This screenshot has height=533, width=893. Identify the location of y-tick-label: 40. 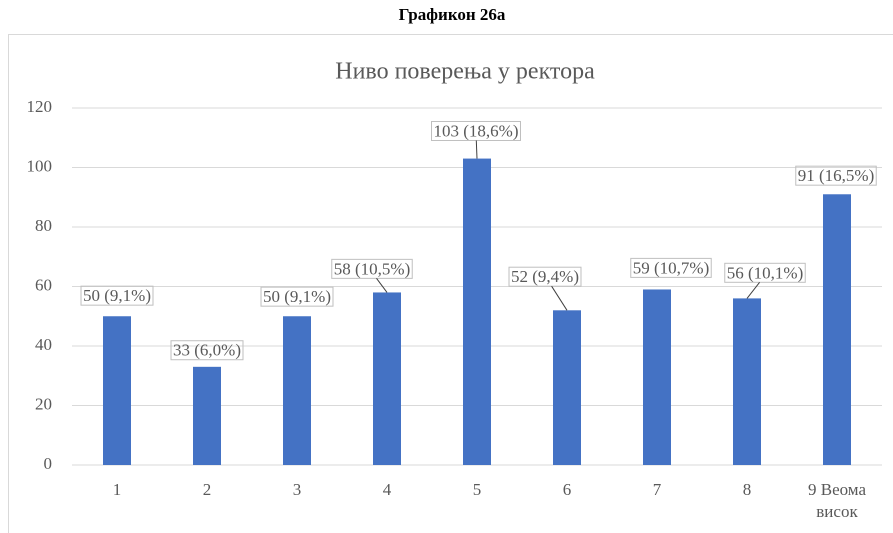
(43, 344).